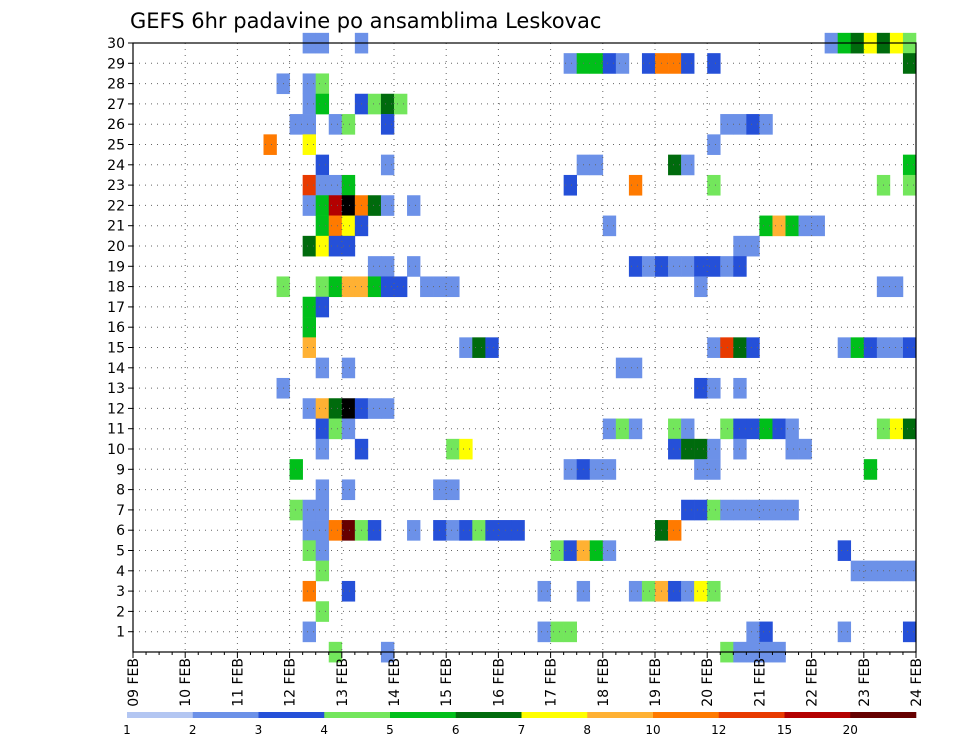 The image size is (960, 742). Describe the element at coordinates (116, 267) in the screenshot. I see `y-tick-label: 19` at that location.